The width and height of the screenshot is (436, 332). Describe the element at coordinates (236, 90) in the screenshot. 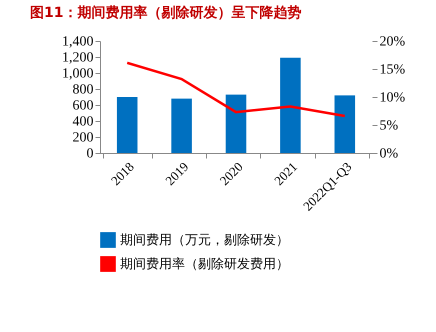

I see `line-series` at that location.